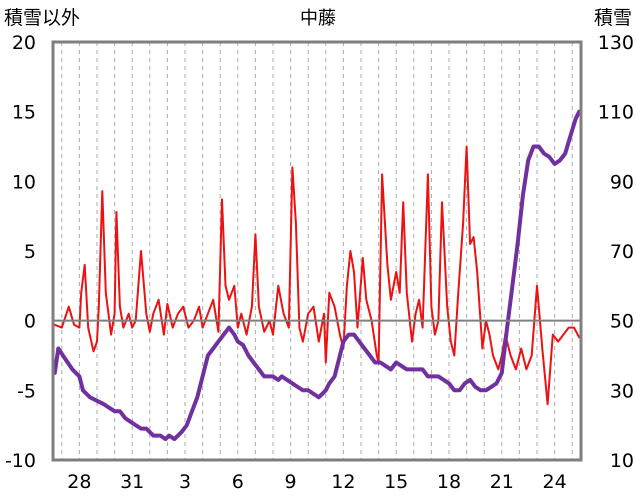 This screenshot has width=636, height=501. What do you see at coordinates (132, 482) in the screenshot?
I see `x-tick-label: 31` at bounding box center [132, 482].